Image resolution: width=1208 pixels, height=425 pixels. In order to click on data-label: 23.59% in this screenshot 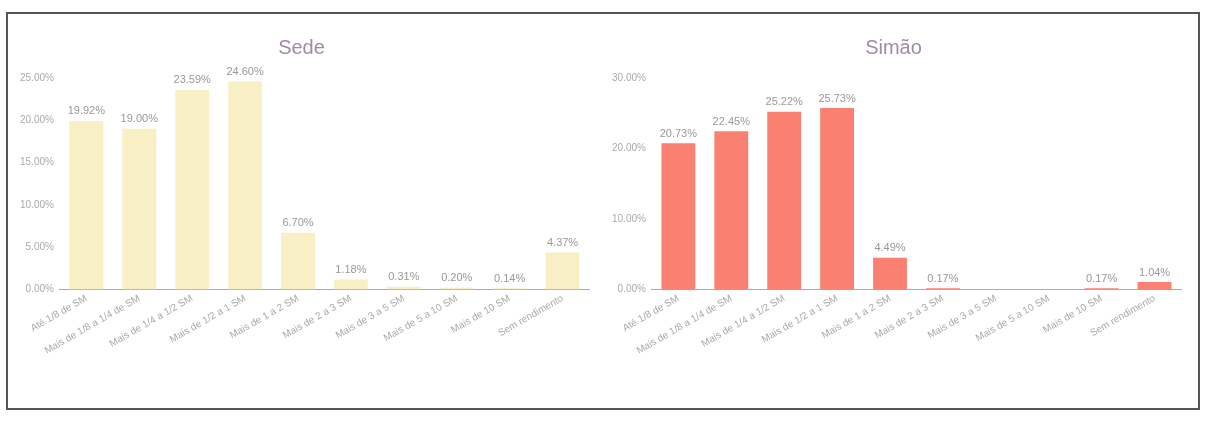, I will do `click(192, 79)`.